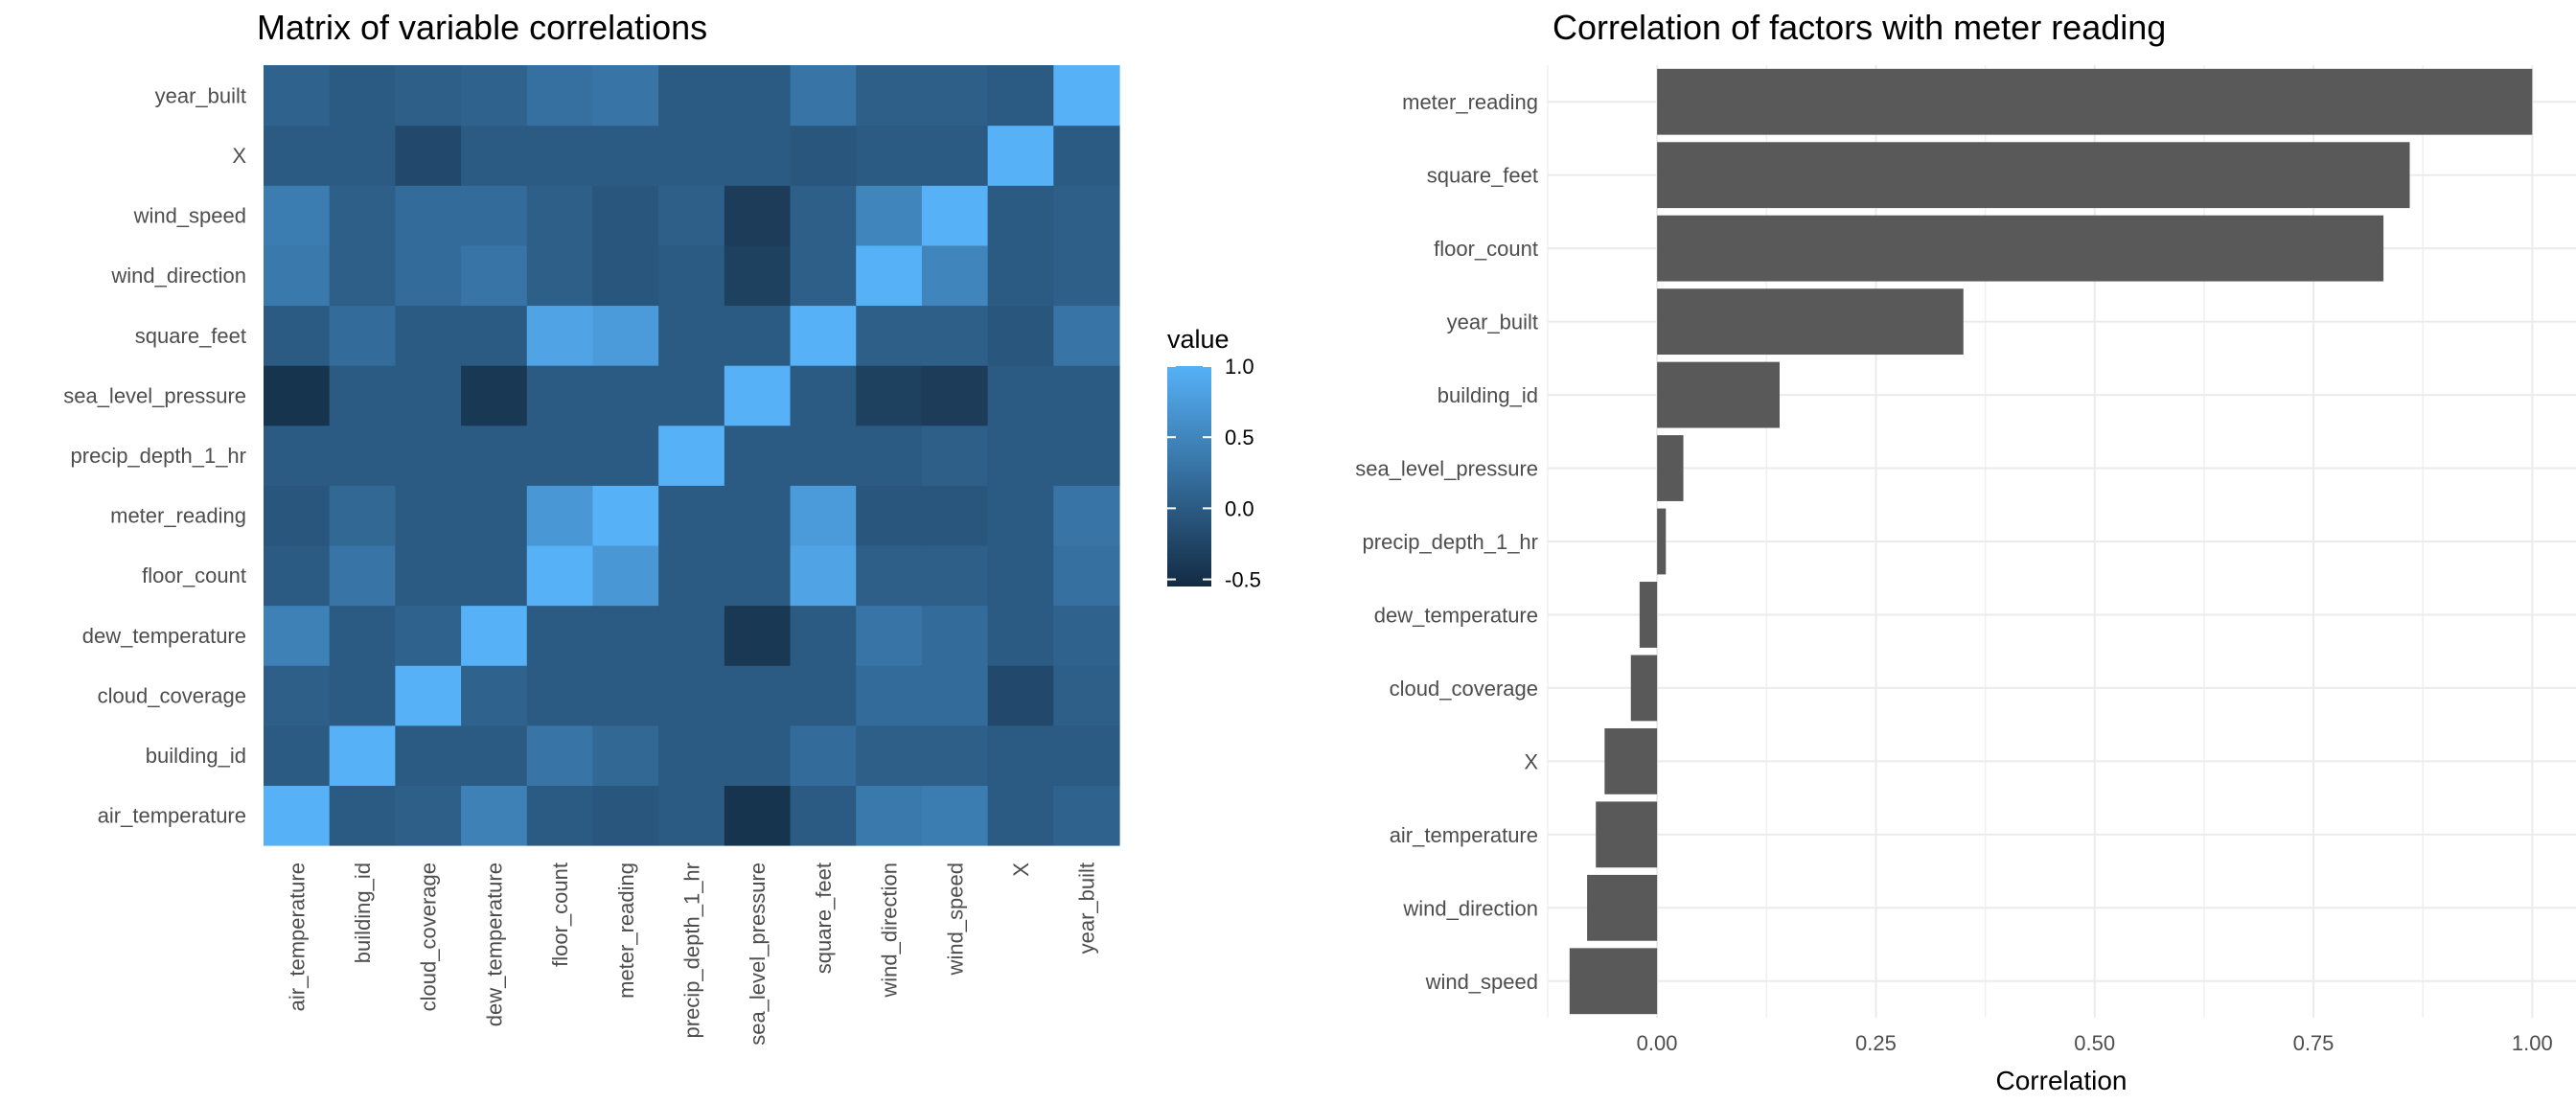 This screenshot has width=2576, height=1104. Describe the element at coordinates (1492, 322) in the screenshot. I see `bar-category-label: year_built` at that location.